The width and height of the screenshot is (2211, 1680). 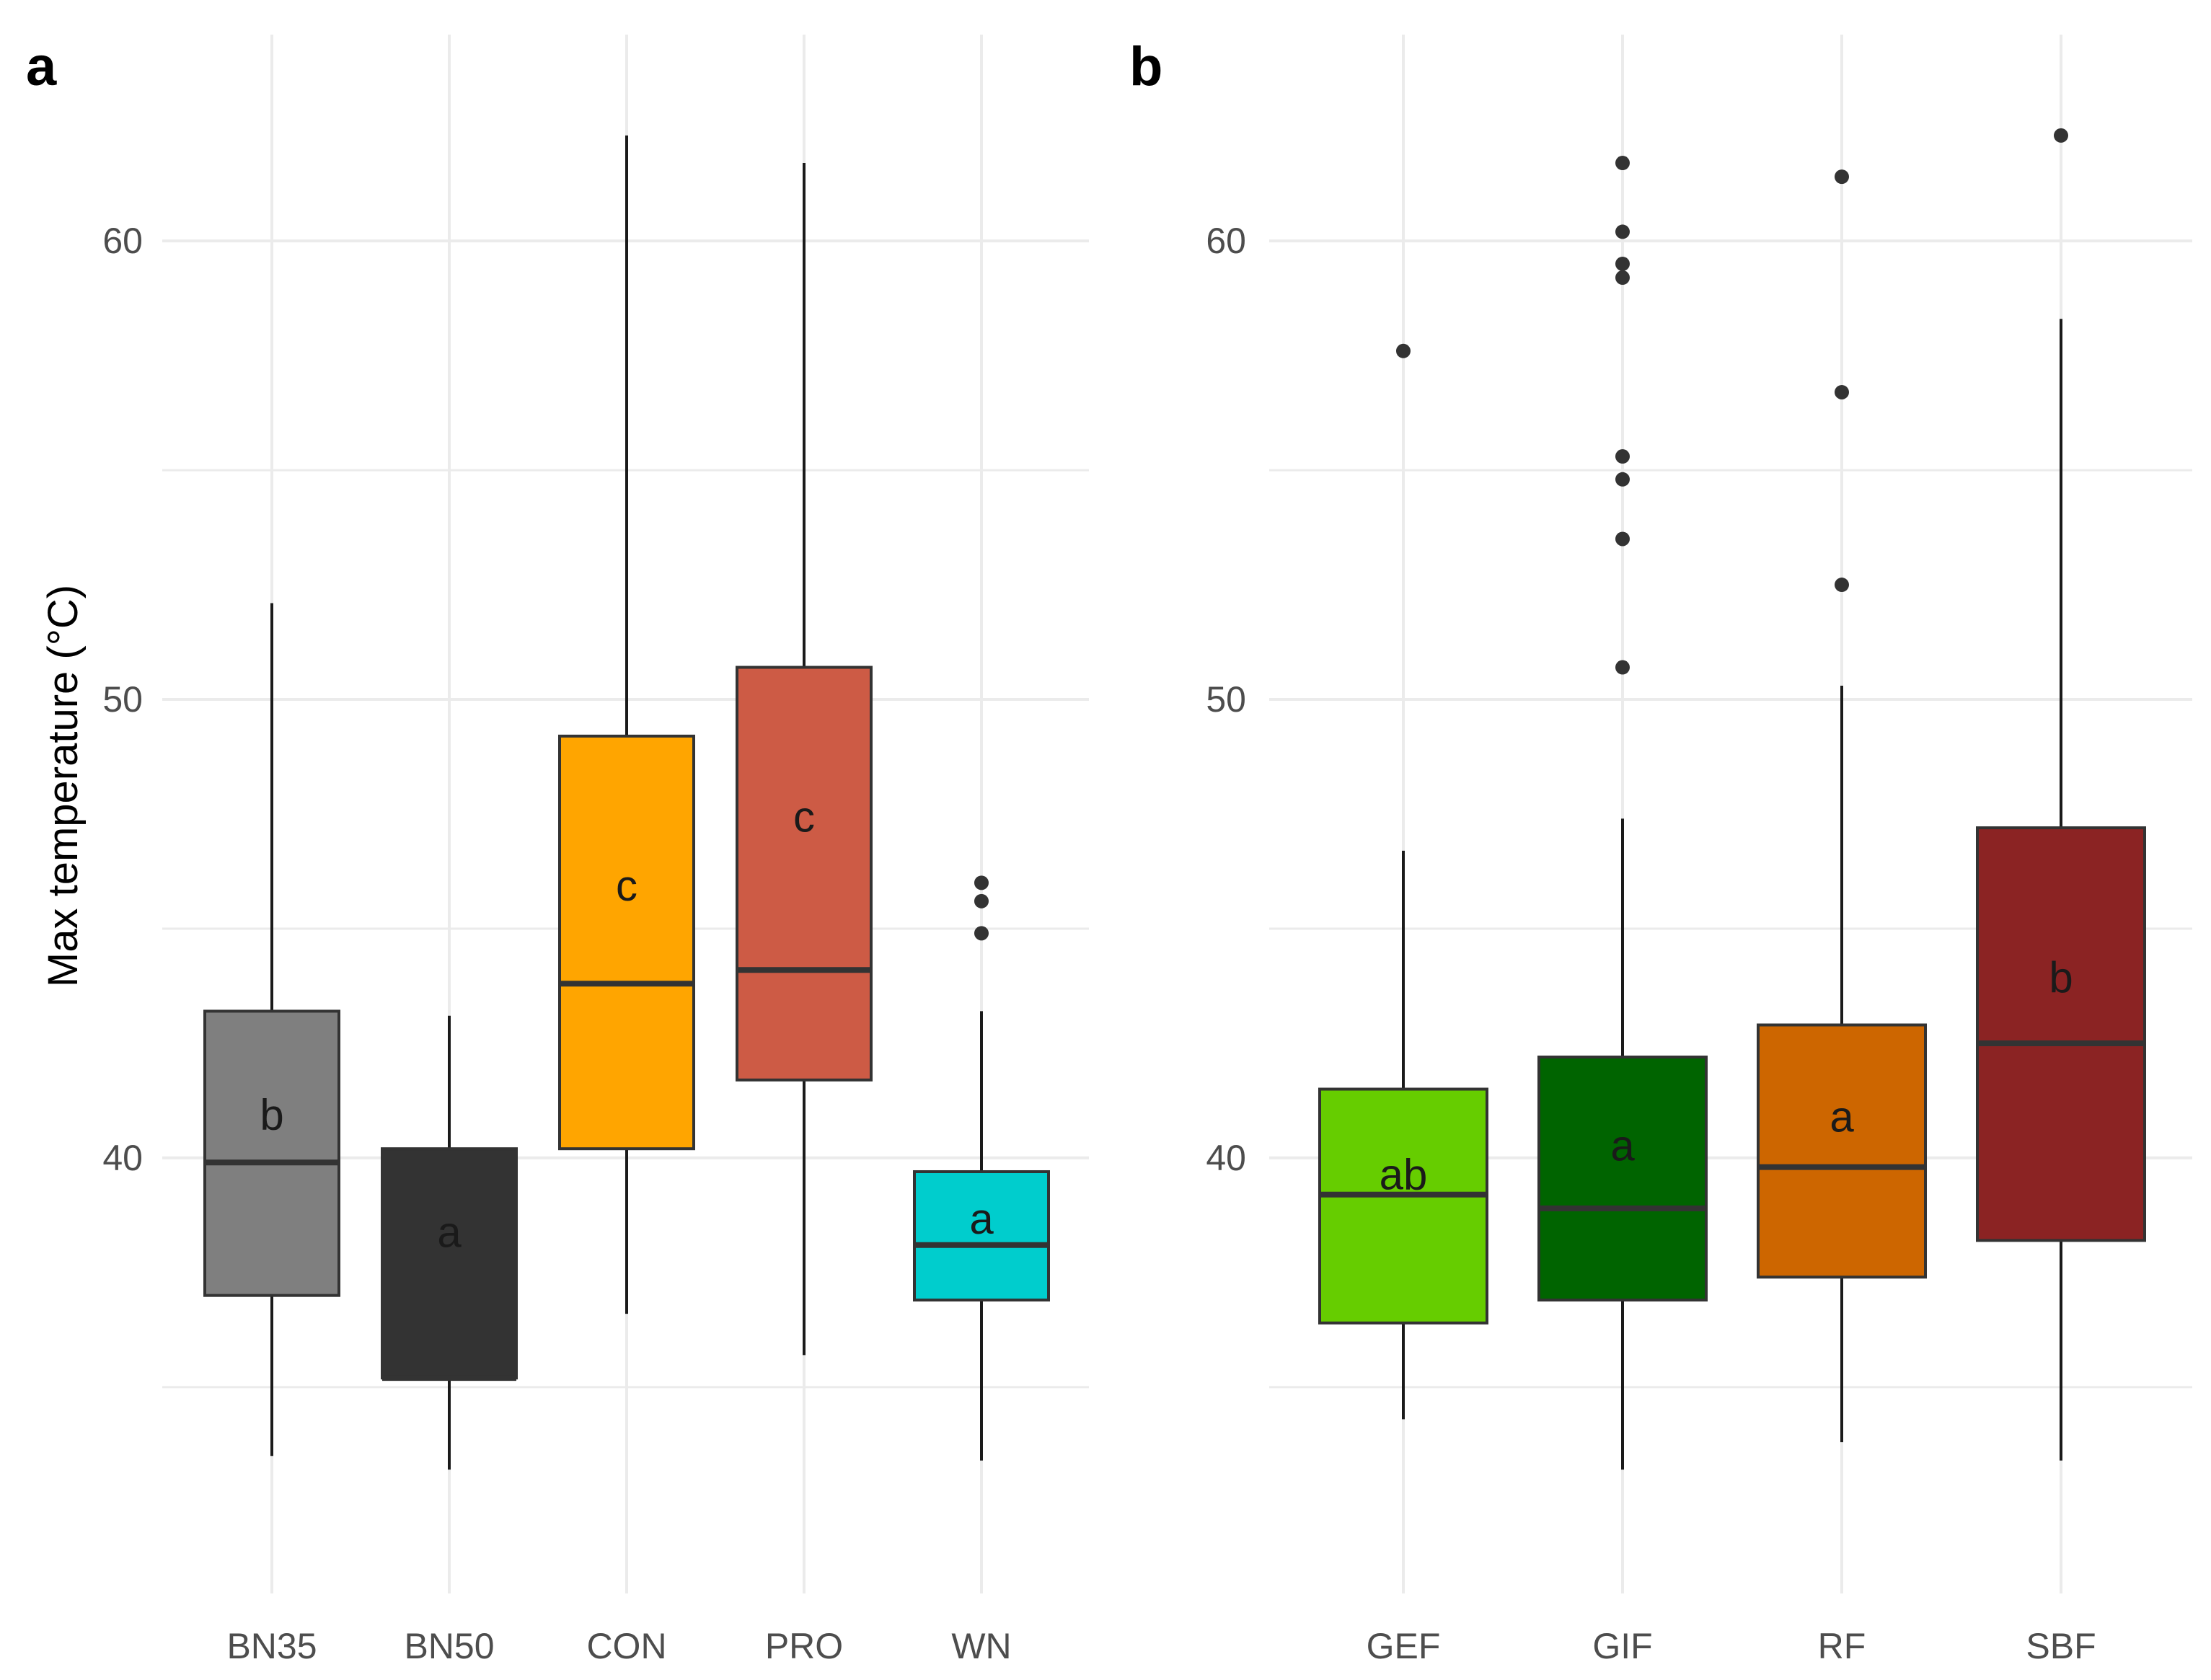 What do you see at coordinates (271, 1646) in the screenshot?
I see `x-tick-label-bn35: BN35` at bounding box center [271, 1646].